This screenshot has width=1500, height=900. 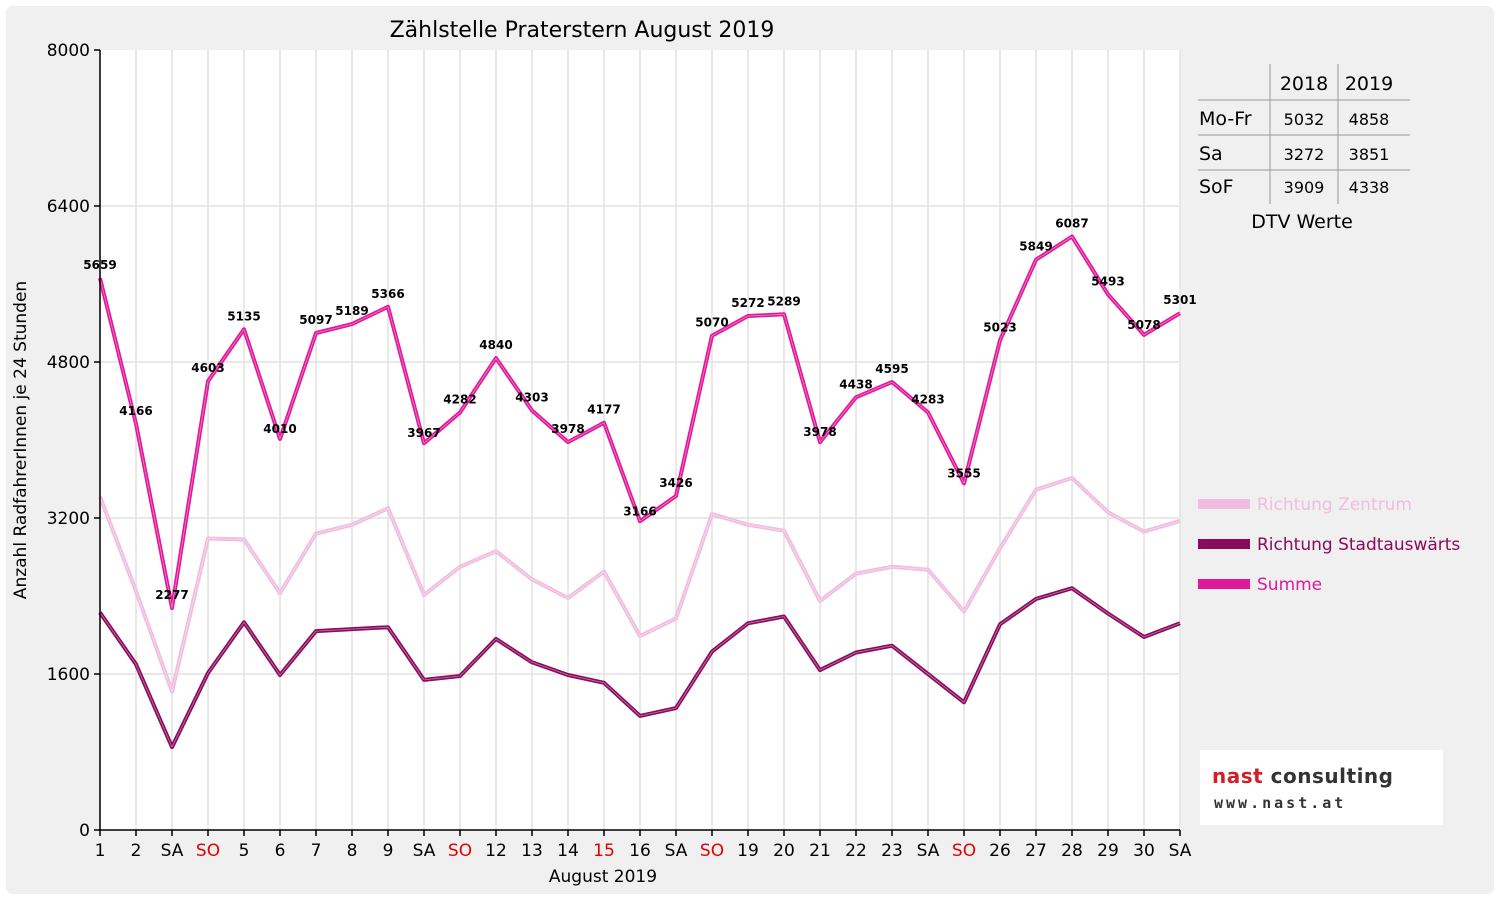 I want to click on data-label: 3426, so click(x=675, y=483).